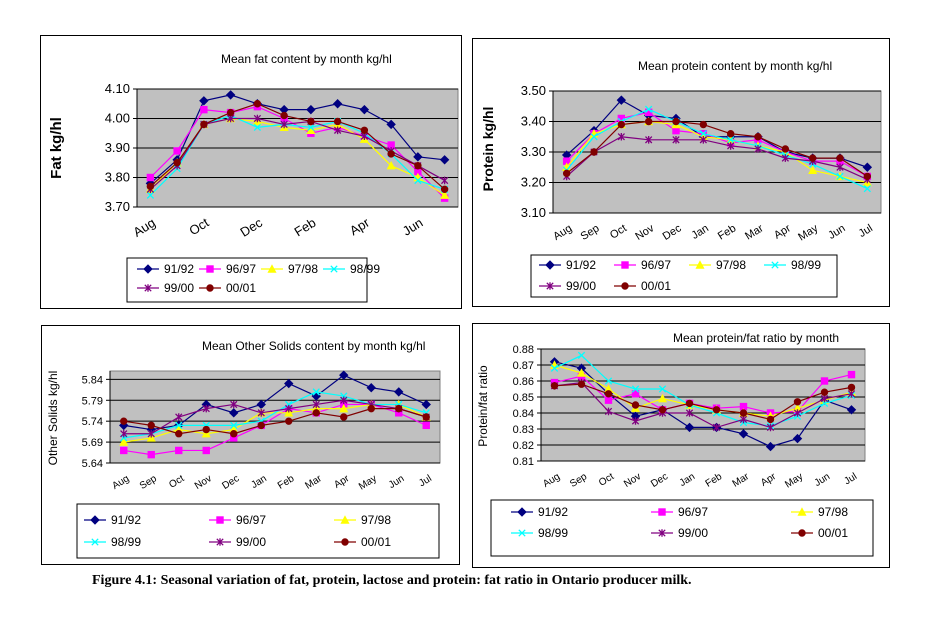 The image size is (926, 626). What do you see at coordinates (756, 338) in the screenshot?
I see `chart-title: Mean protein/fat ratio by month` at bounding box center [756, 338].